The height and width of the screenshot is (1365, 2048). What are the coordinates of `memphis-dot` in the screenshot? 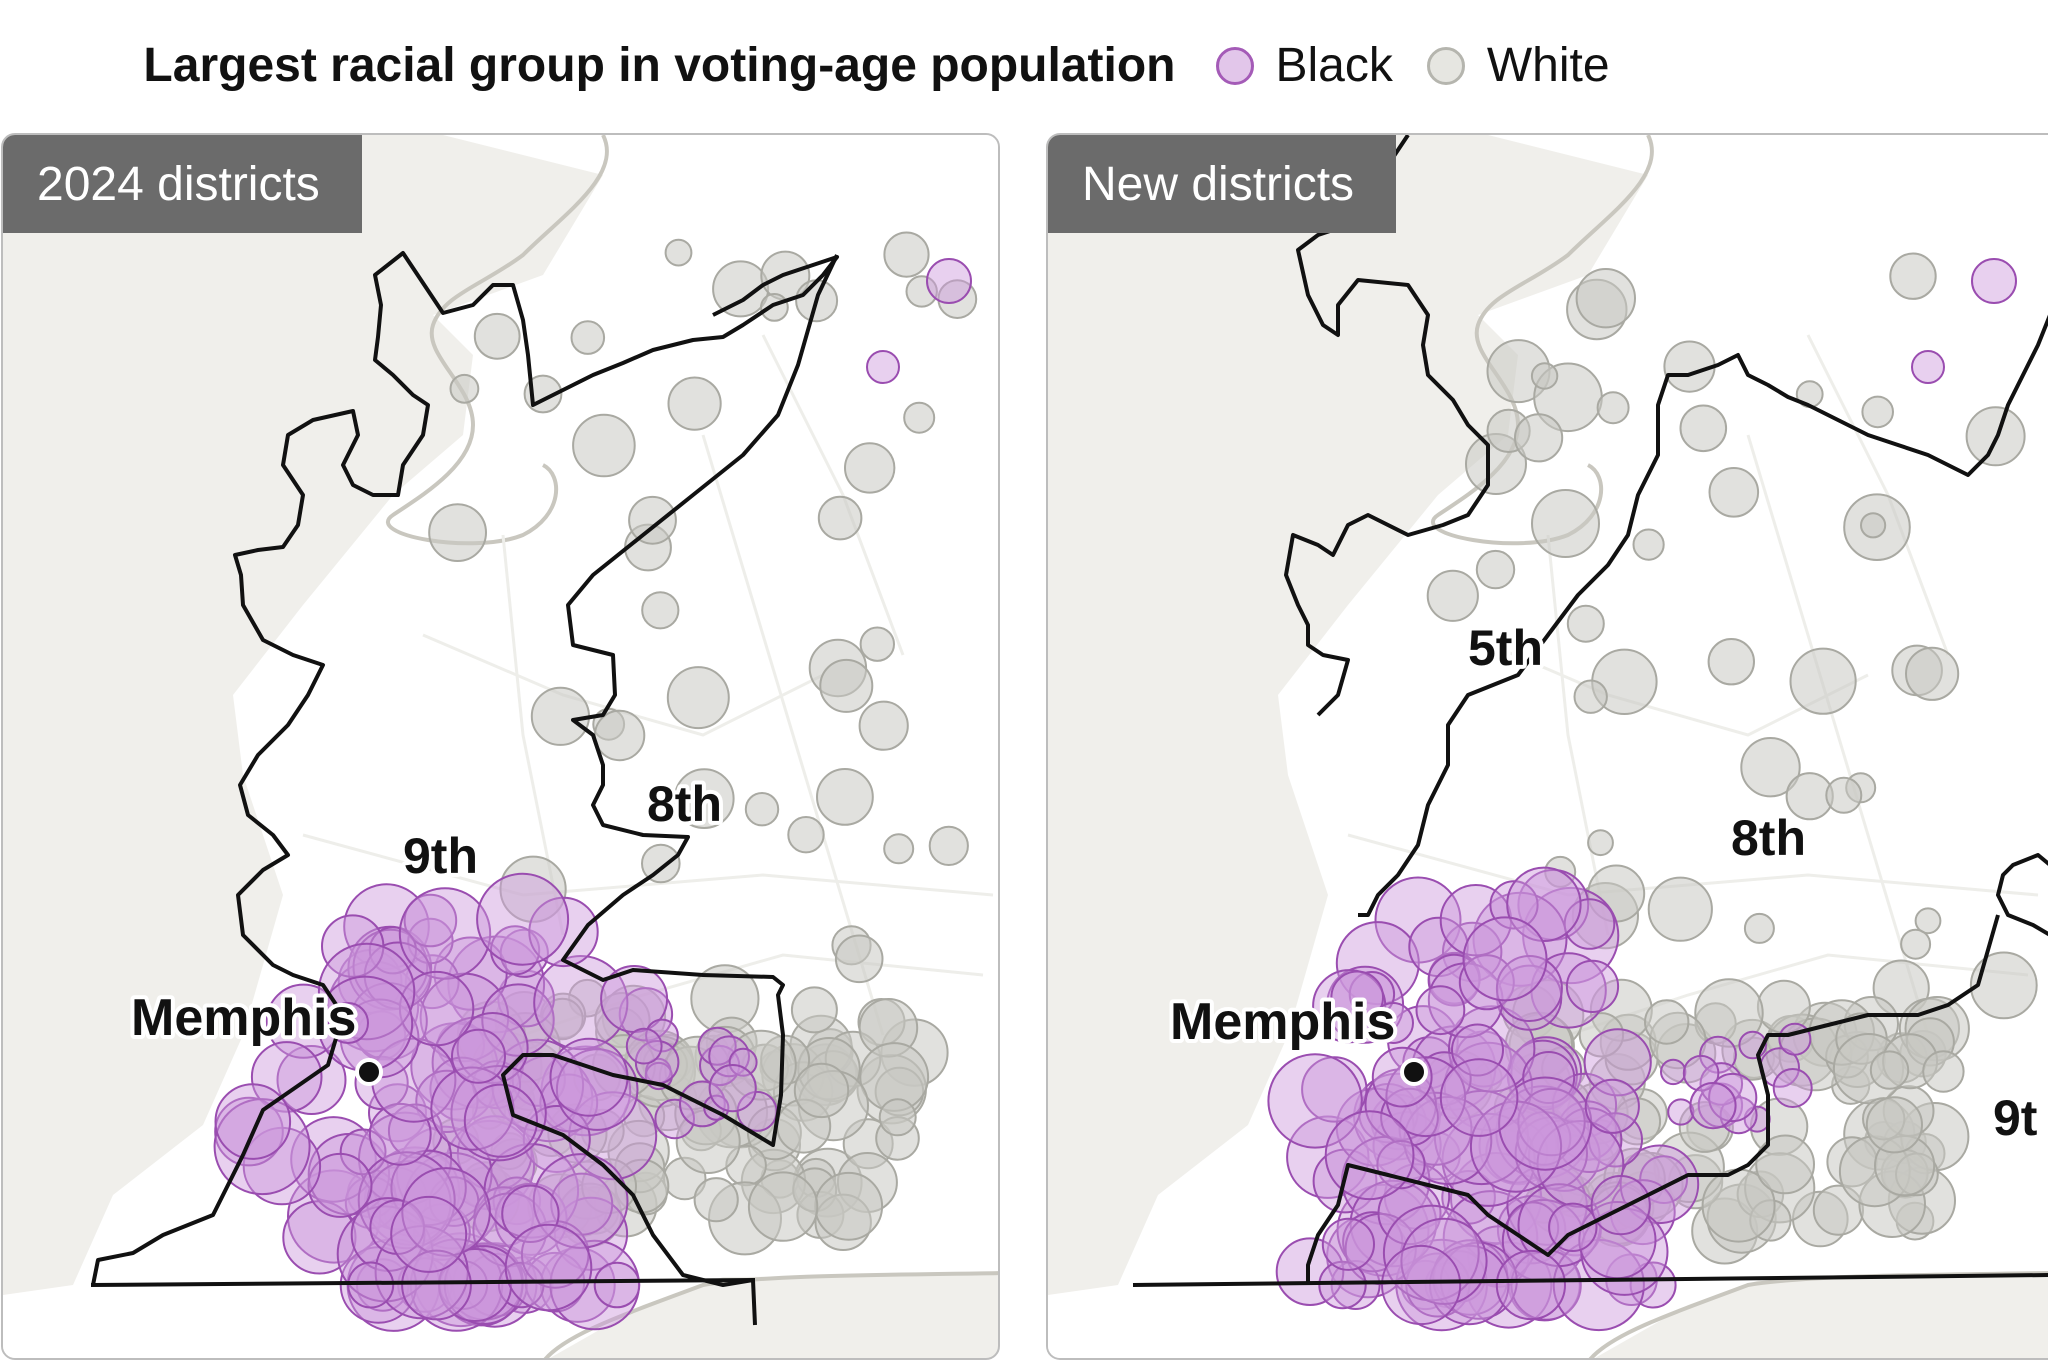 It's located at (1414, 1072).